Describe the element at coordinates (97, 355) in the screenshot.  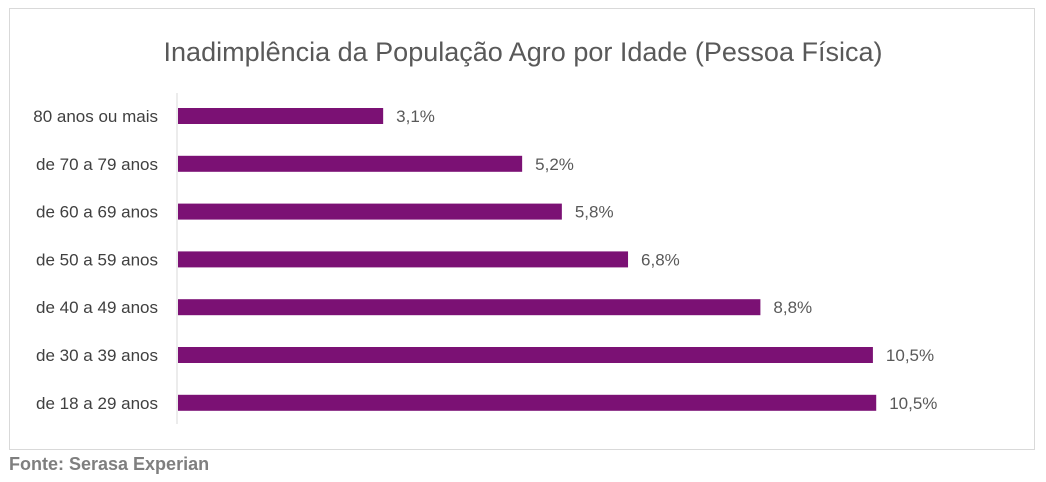
I see `category-label: de 30 a 39 anos` at that location.